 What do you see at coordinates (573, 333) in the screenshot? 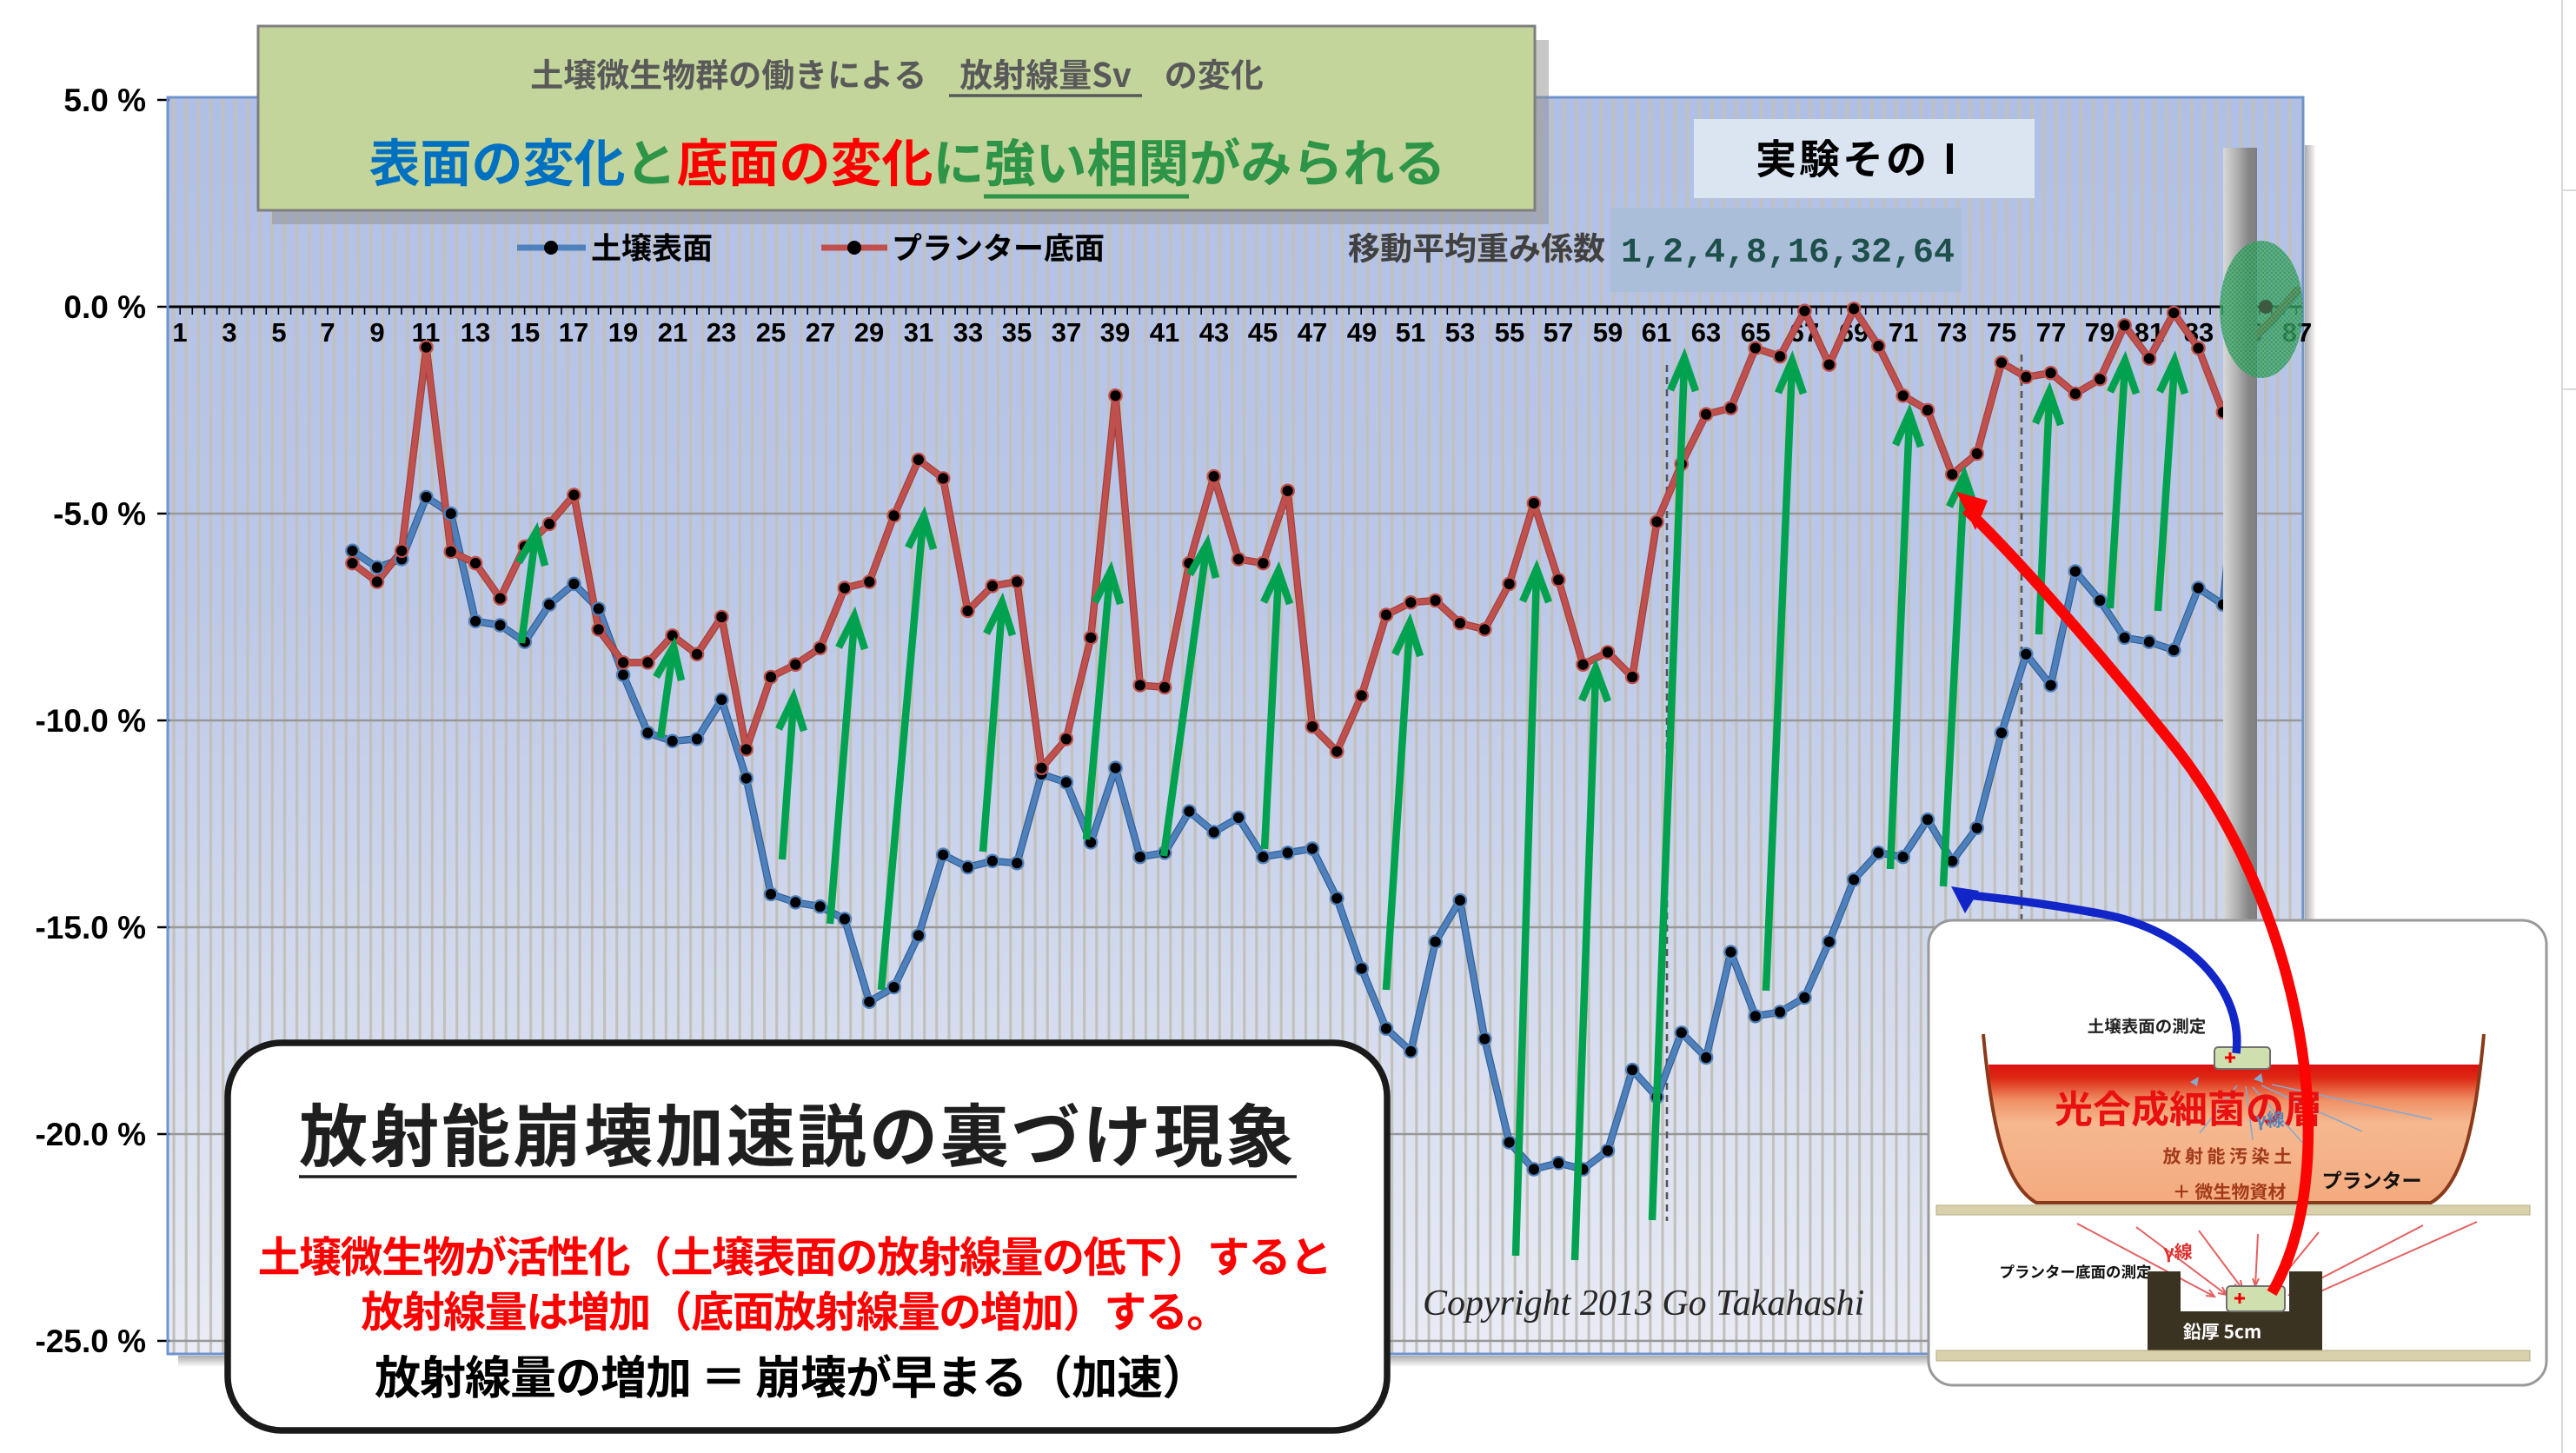
I see `svg-text: 17` at bounding box center [573, 333].